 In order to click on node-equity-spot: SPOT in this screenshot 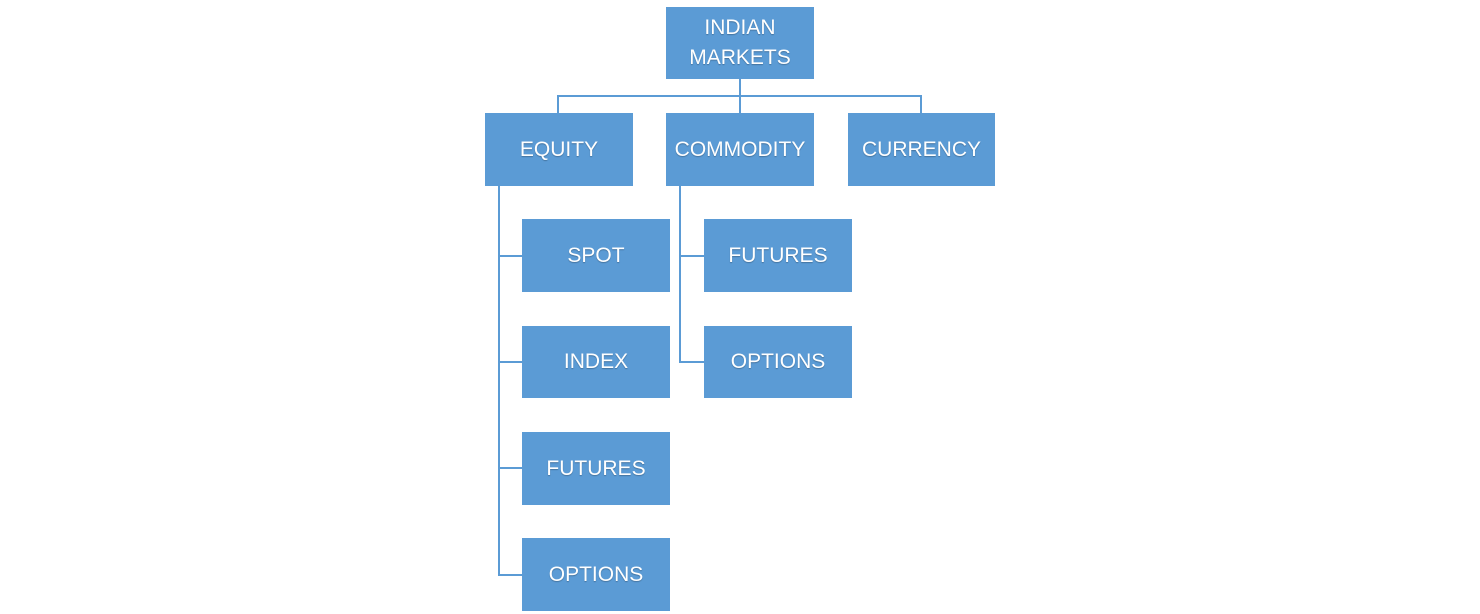, I will do `click(596, 255)`.